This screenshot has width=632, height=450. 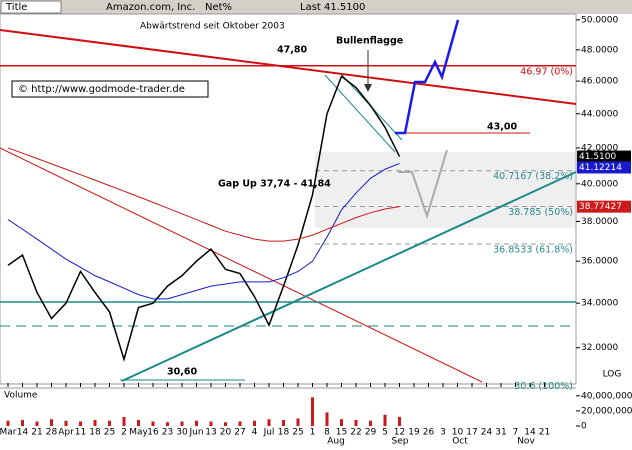 I want to click on level-label: 36.8533 (61.8%), so click(x=533, y=249).